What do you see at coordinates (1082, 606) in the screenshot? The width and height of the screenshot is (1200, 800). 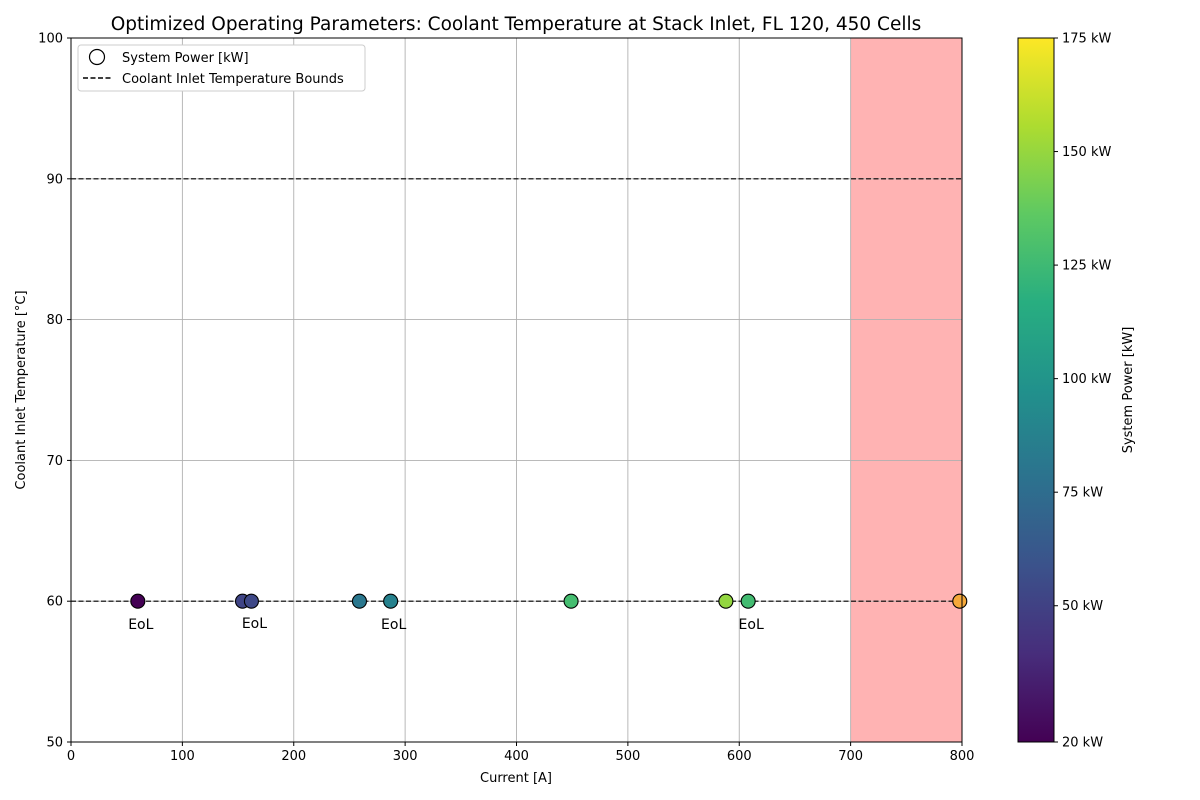 I see `colorbar-tick-label: 50 kW` at bounding box center [1082, 606].